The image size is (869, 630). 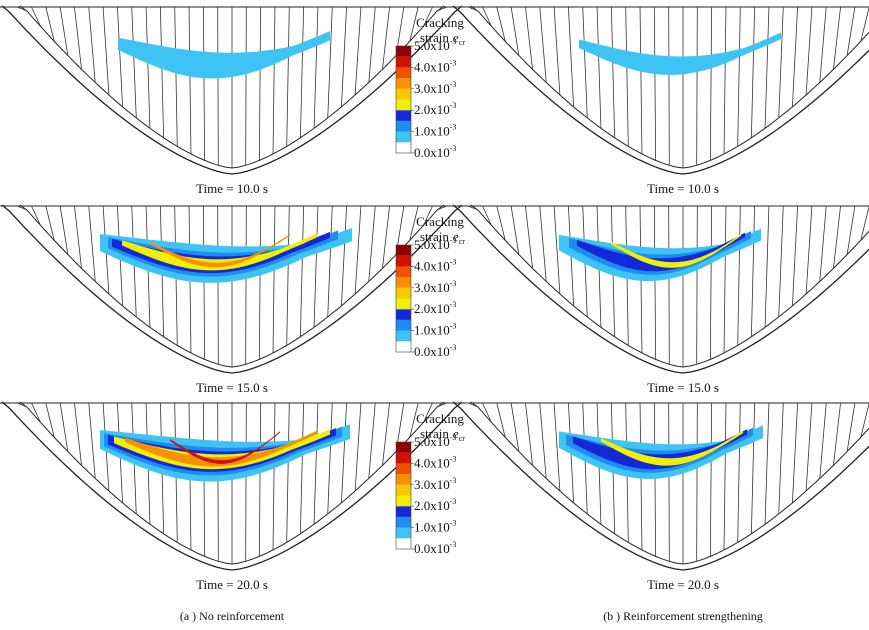 What do you see at coordinates (432, 351) in the screenshot?
I see `colorbar-label-mantissa: 0.0x10` at bounding box center [432, 351].